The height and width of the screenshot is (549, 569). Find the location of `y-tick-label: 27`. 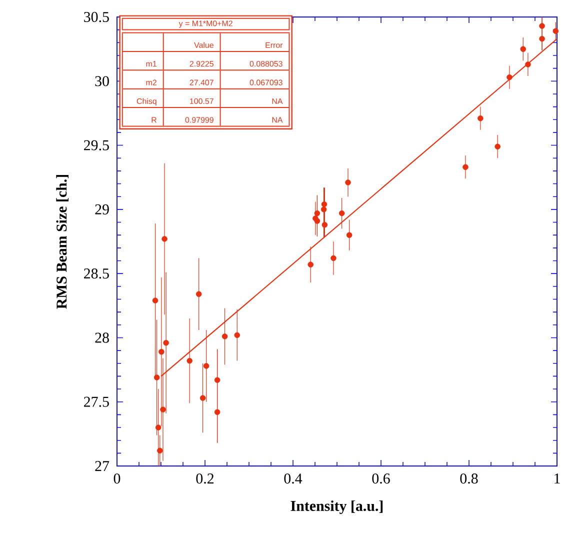

y-tick-label: 27 is located at coordinates (102, 466).